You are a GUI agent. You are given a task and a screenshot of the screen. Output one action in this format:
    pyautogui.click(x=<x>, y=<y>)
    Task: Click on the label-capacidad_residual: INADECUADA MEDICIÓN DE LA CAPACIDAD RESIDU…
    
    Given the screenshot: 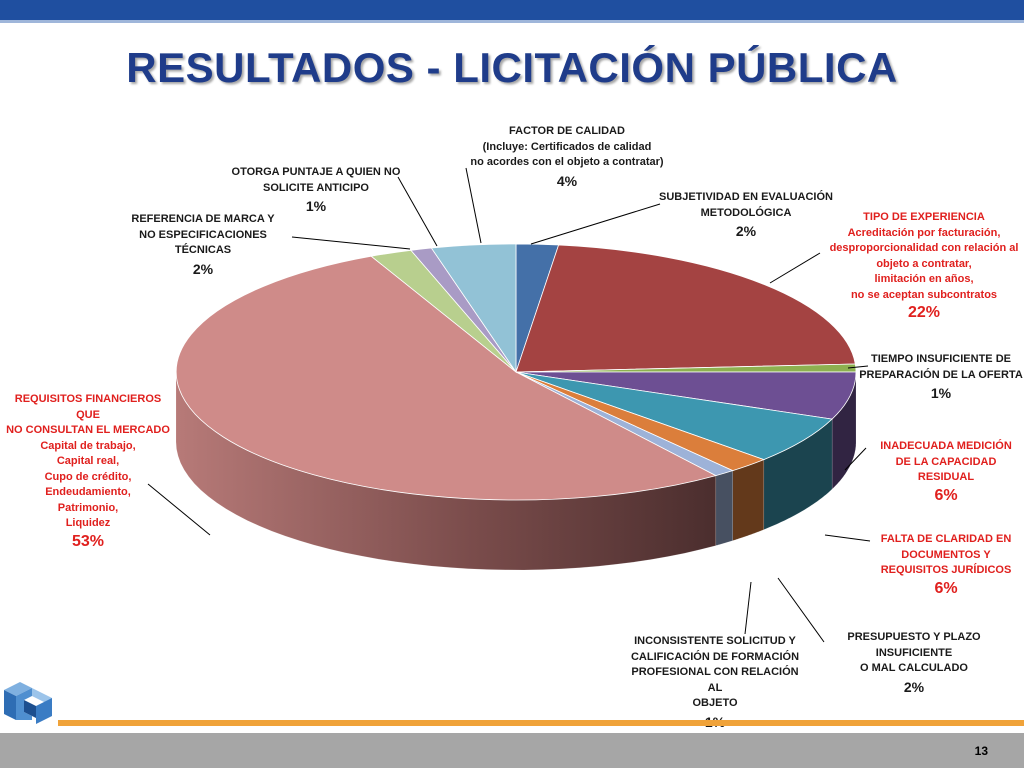 What is the action you would take?
    pyautogui.click(x=945, y=472)
    